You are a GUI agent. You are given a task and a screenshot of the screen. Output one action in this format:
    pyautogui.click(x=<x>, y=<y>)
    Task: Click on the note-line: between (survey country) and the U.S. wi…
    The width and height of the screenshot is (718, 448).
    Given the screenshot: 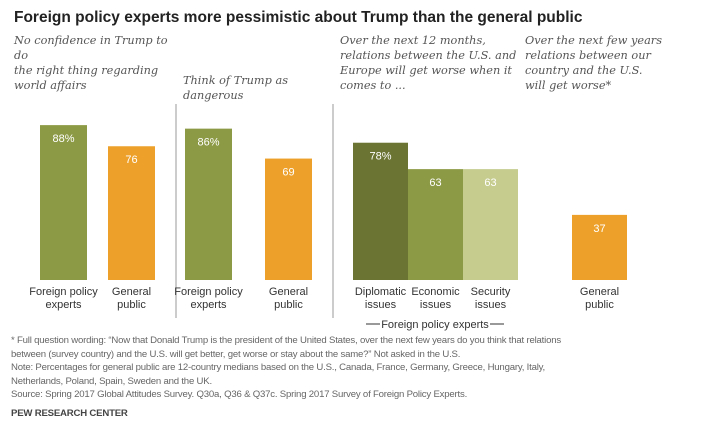 What is the action you would take?
    pyautogui.click(x=236, y=354)
    